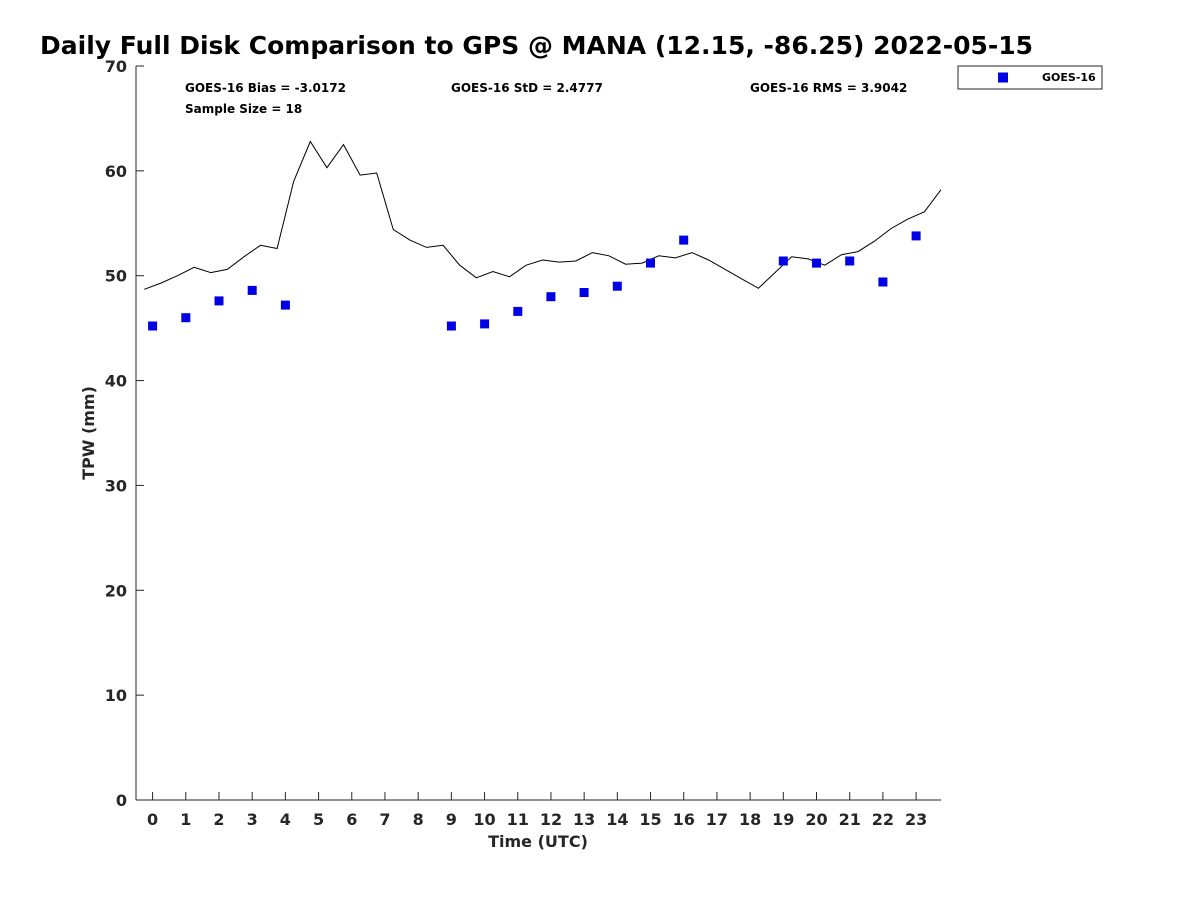  What do you see at coordinates (538, 841) in the screenshot?
I see `x-axis-label: Time (UTC)` at bounding box center [538, 841].